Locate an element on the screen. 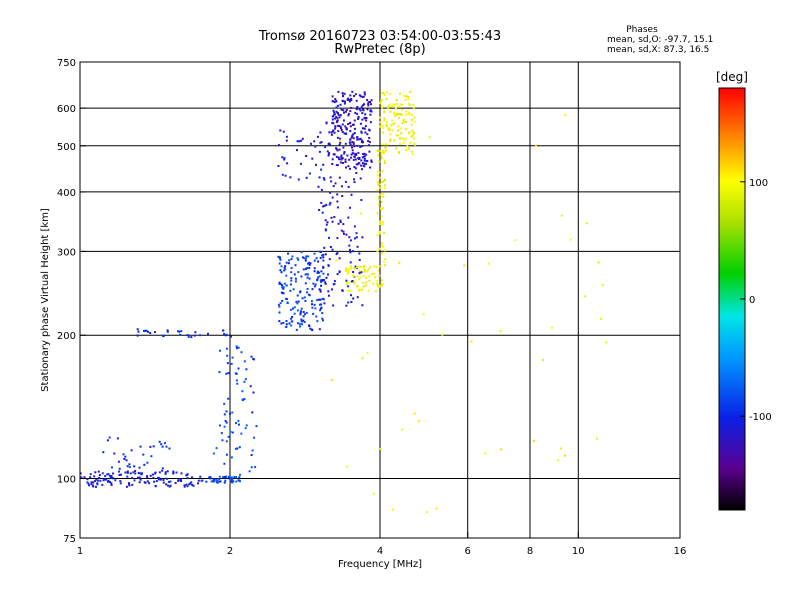  chart-title: Tromsø 20160723 03:54:00-03:55:43 is located at coordinates (379, 36).